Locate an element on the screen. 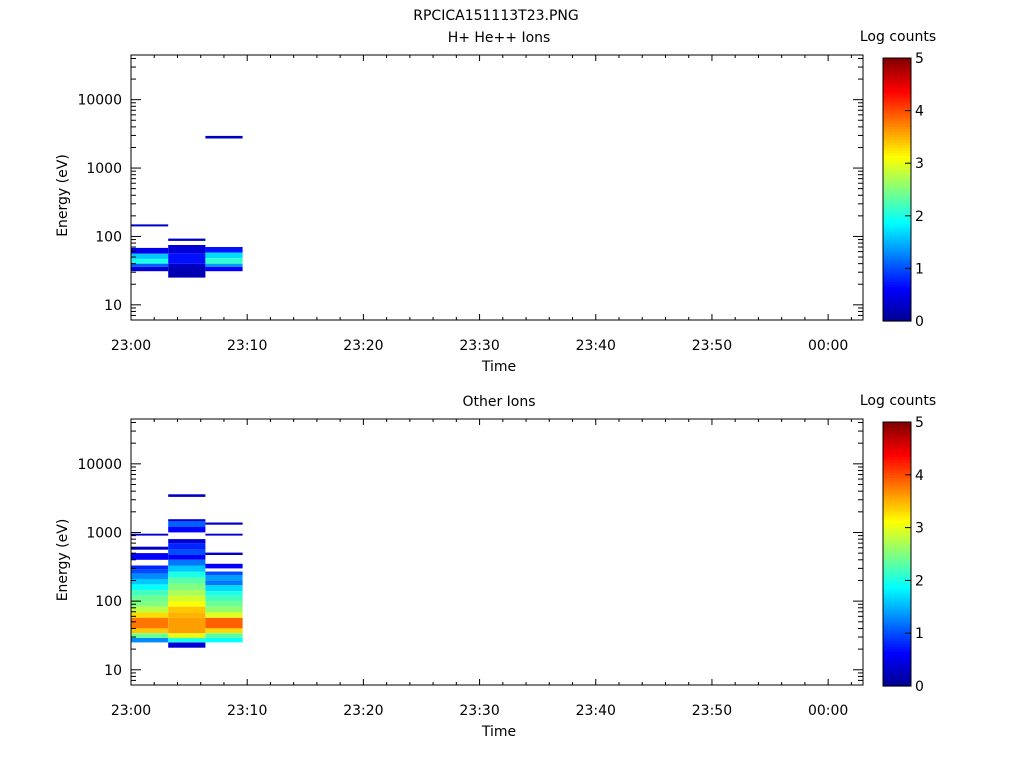 This screenshot has width=1024, height=768. spectrogram-cells is located at coordinates (187, 206).